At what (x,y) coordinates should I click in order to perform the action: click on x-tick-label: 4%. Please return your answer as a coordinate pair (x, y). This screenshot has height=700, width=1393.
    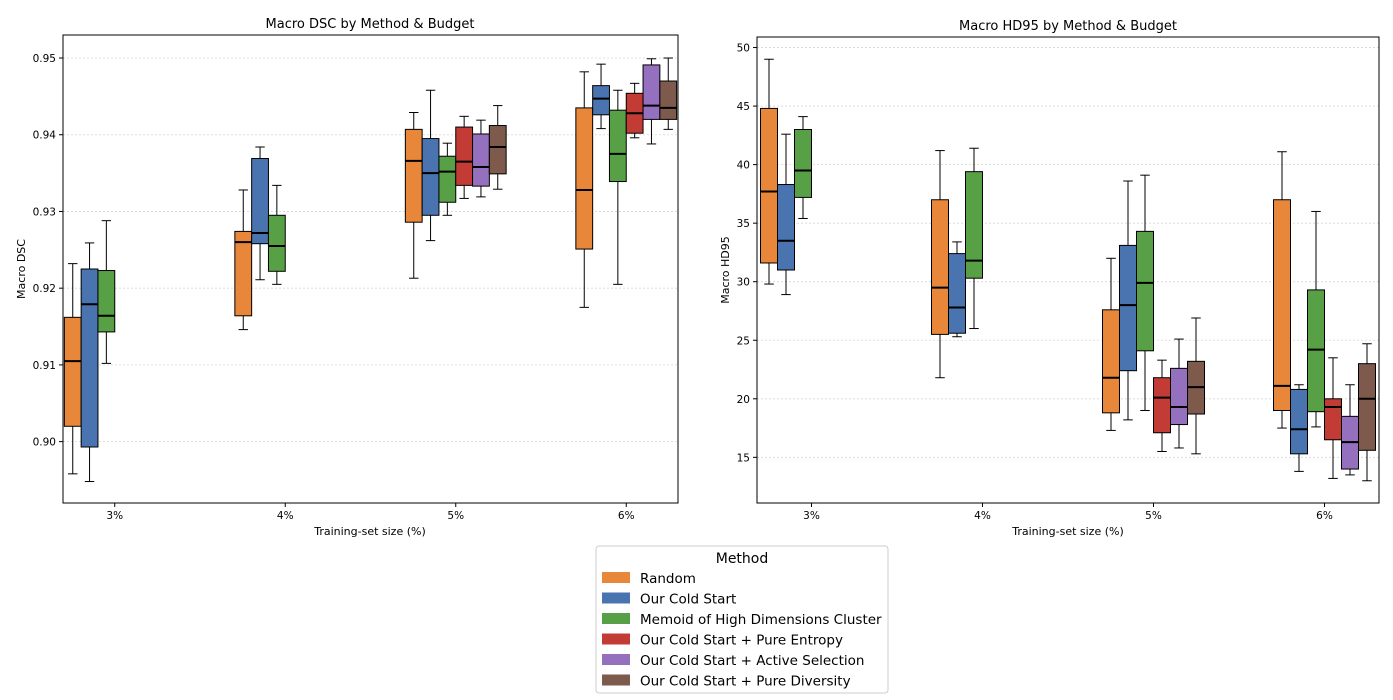
    Looking at the image, I should click on (285, 516).